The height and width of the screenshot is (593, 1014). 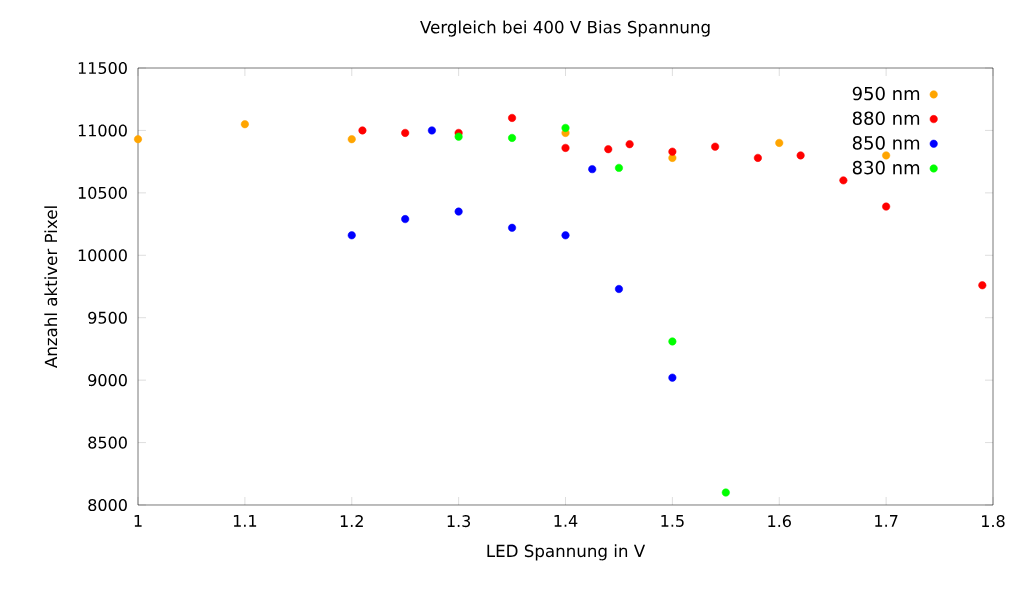 I want to click on legend-label: 880 nm, so click(x=886, y=118).